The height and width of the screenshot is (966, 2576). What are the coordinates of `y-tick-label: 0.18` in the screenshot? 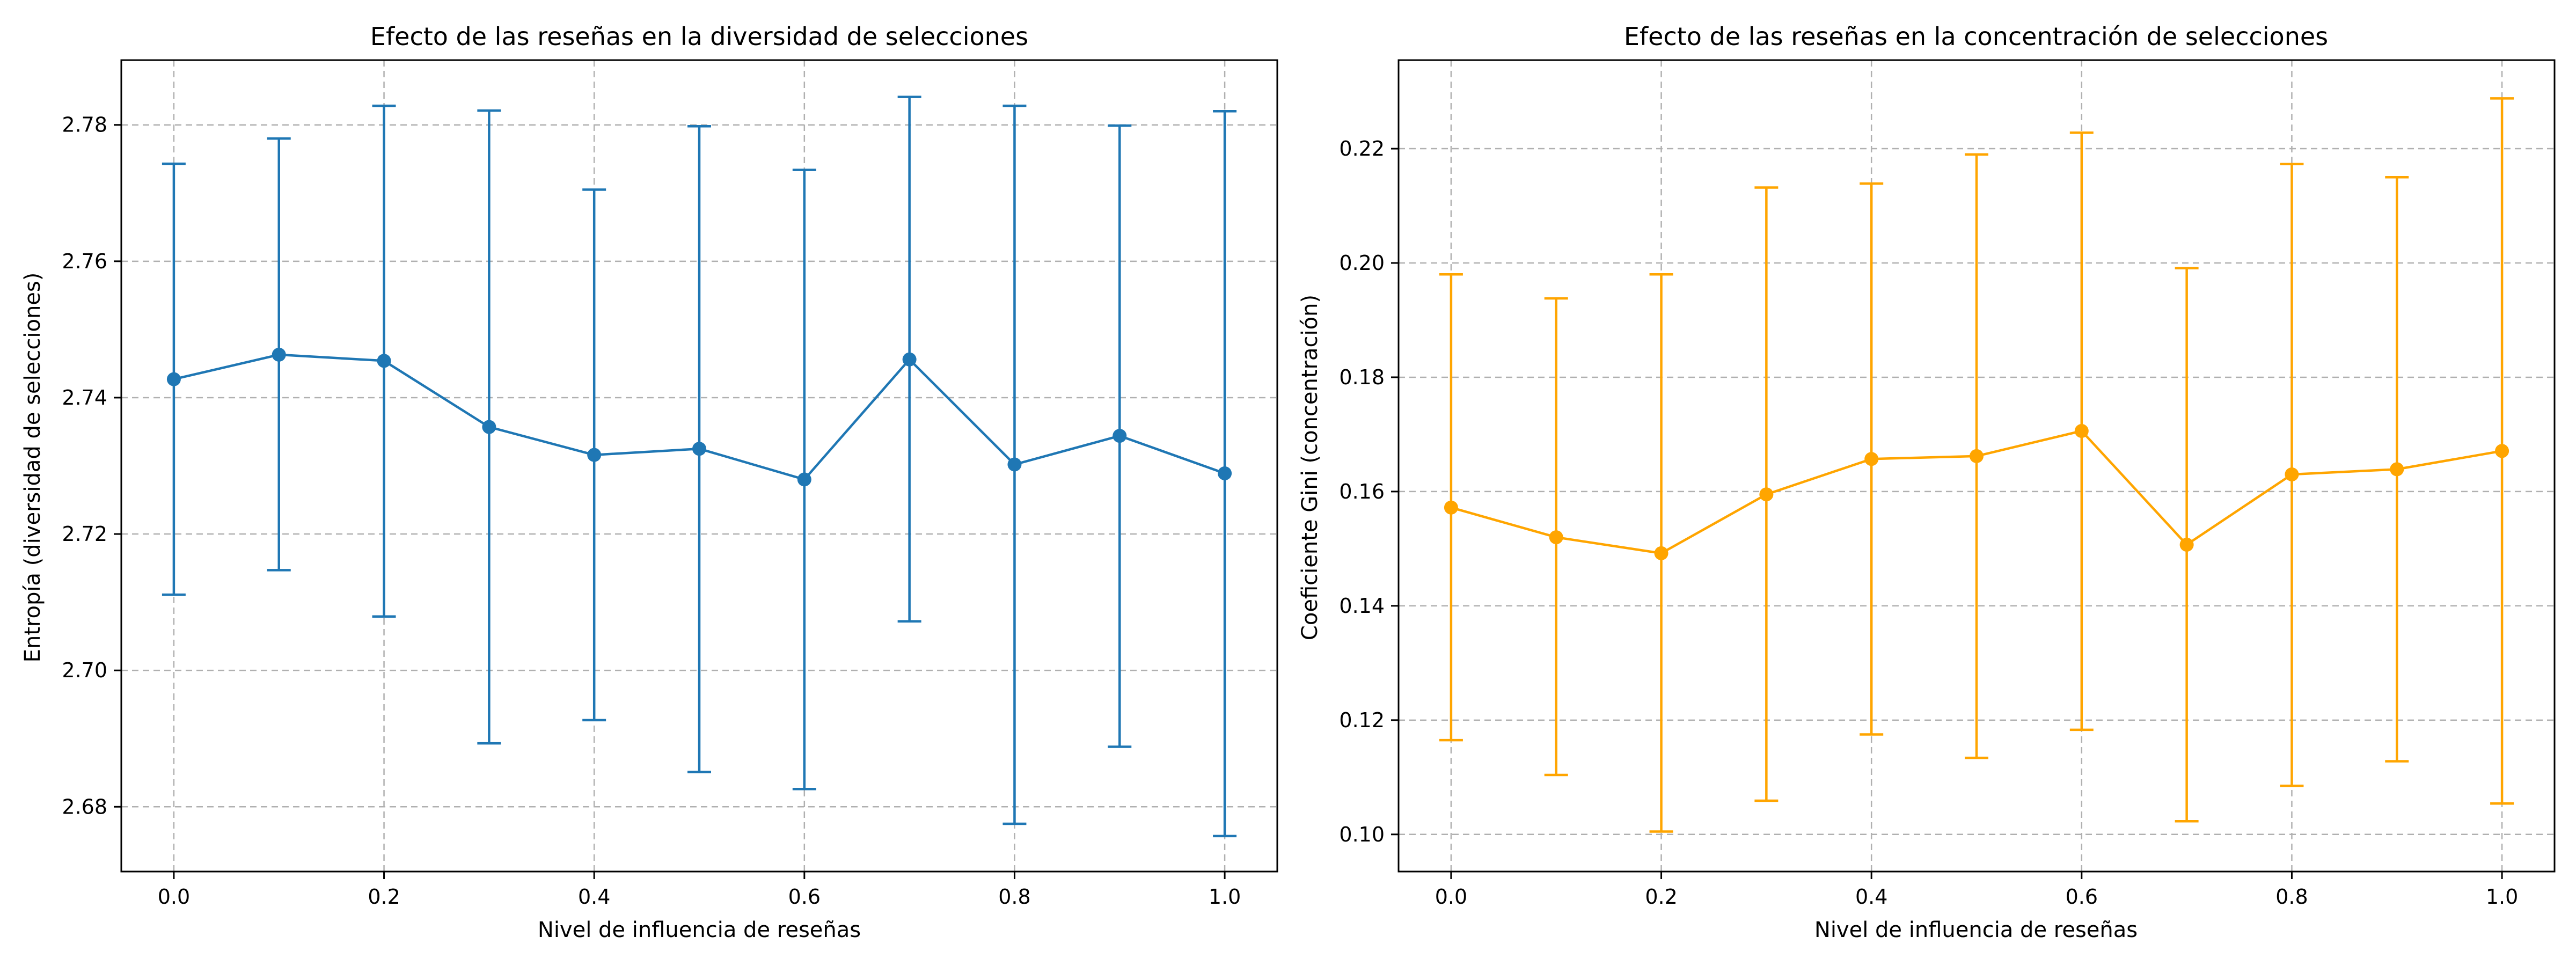 It's located at (1362, 377).